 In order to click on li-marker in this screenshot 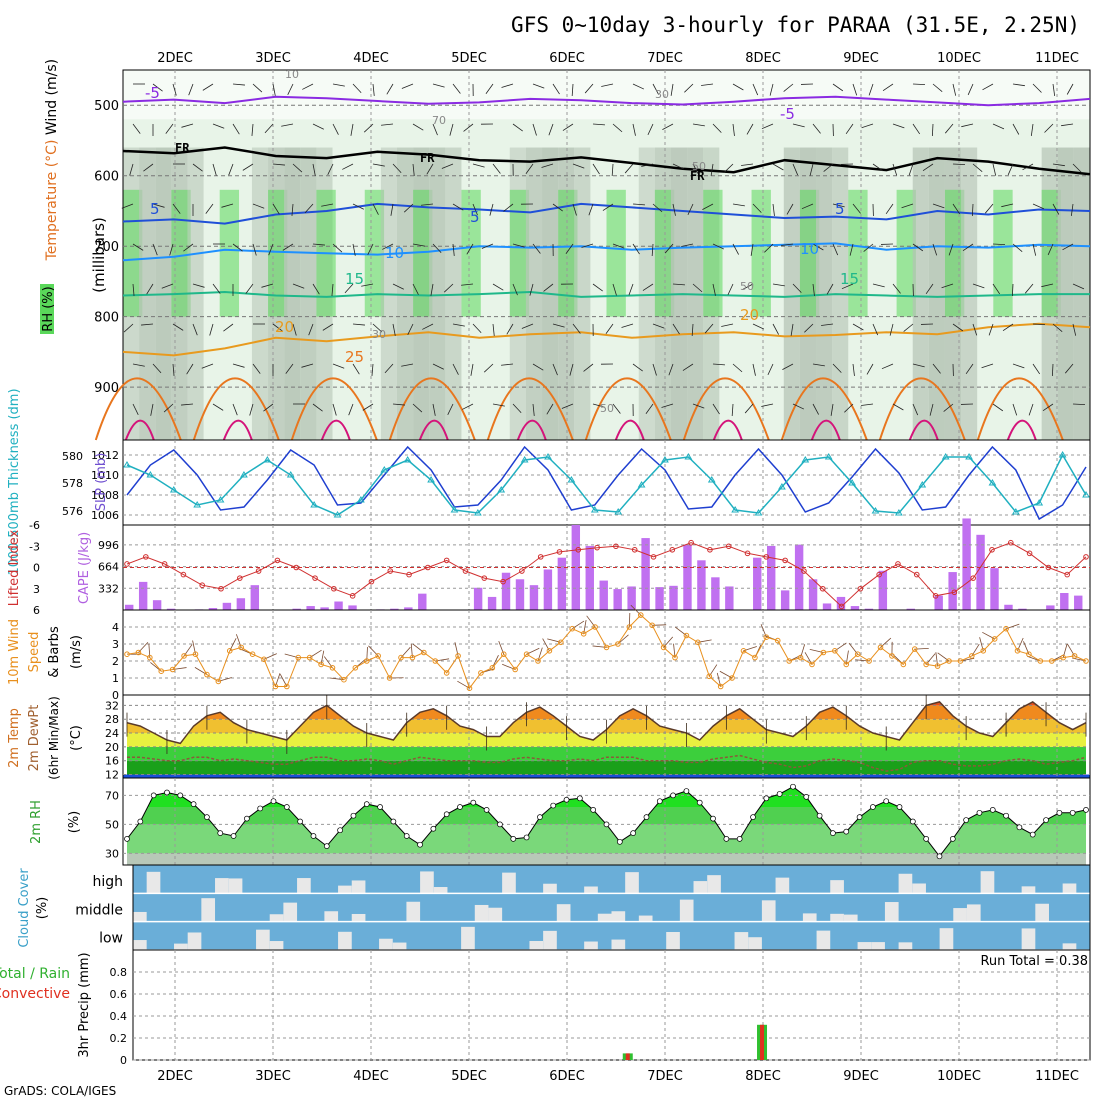, I will do `click(747, 553)`.